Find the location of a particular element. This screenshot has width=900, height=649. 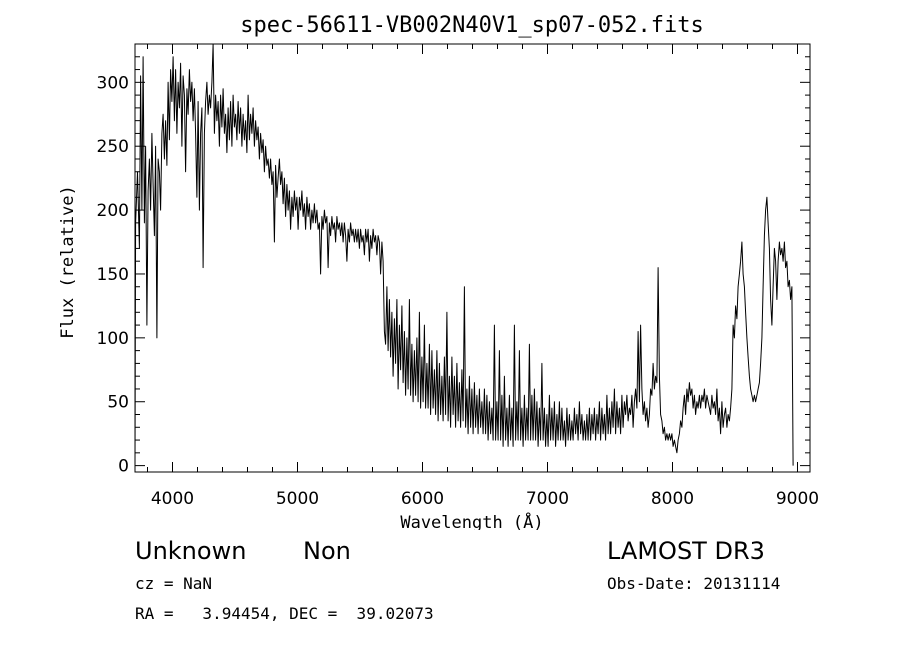

object-class: Unknown is located at coordinates (191, 551).